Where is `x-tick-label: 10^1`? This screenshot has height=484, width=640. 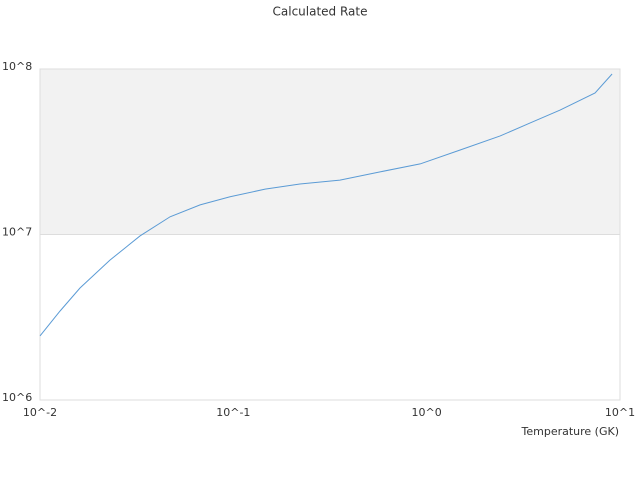 x-tick-label: 10^1 is located at coordinates (620, 412).